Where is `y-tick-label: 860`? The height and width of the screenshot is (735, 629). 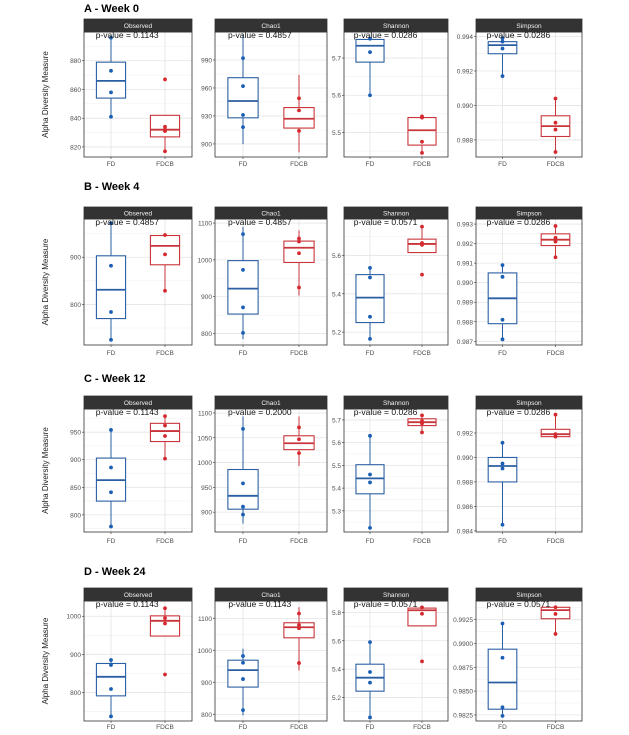 y-tick-label: 860 is located at coordinates (75, 90).